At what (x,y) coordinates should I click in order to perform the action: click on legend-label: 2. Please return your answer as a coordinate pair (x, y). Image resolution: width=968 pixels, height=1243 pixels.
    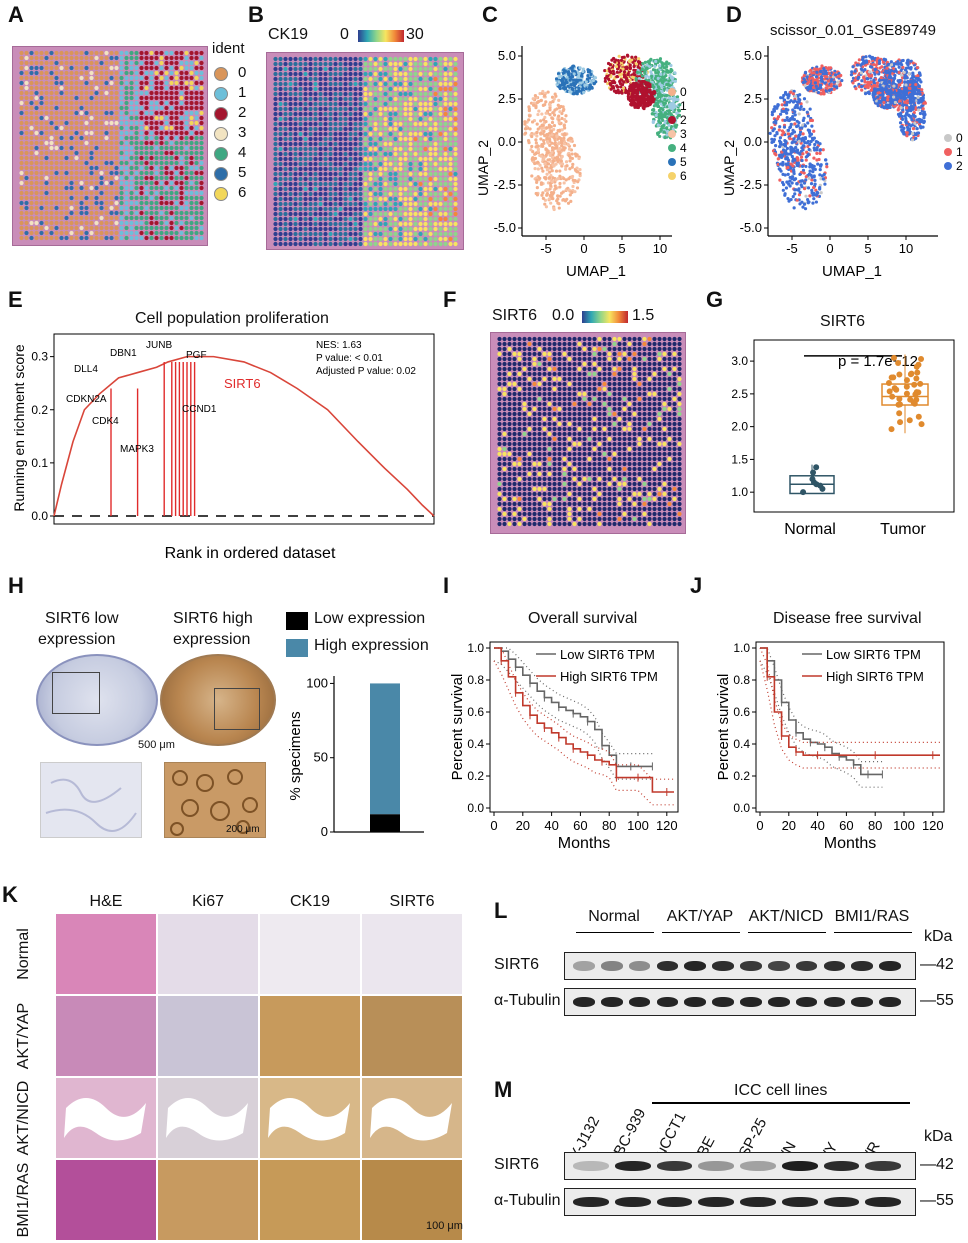
    Looking at the image, I should click on (683, 120).